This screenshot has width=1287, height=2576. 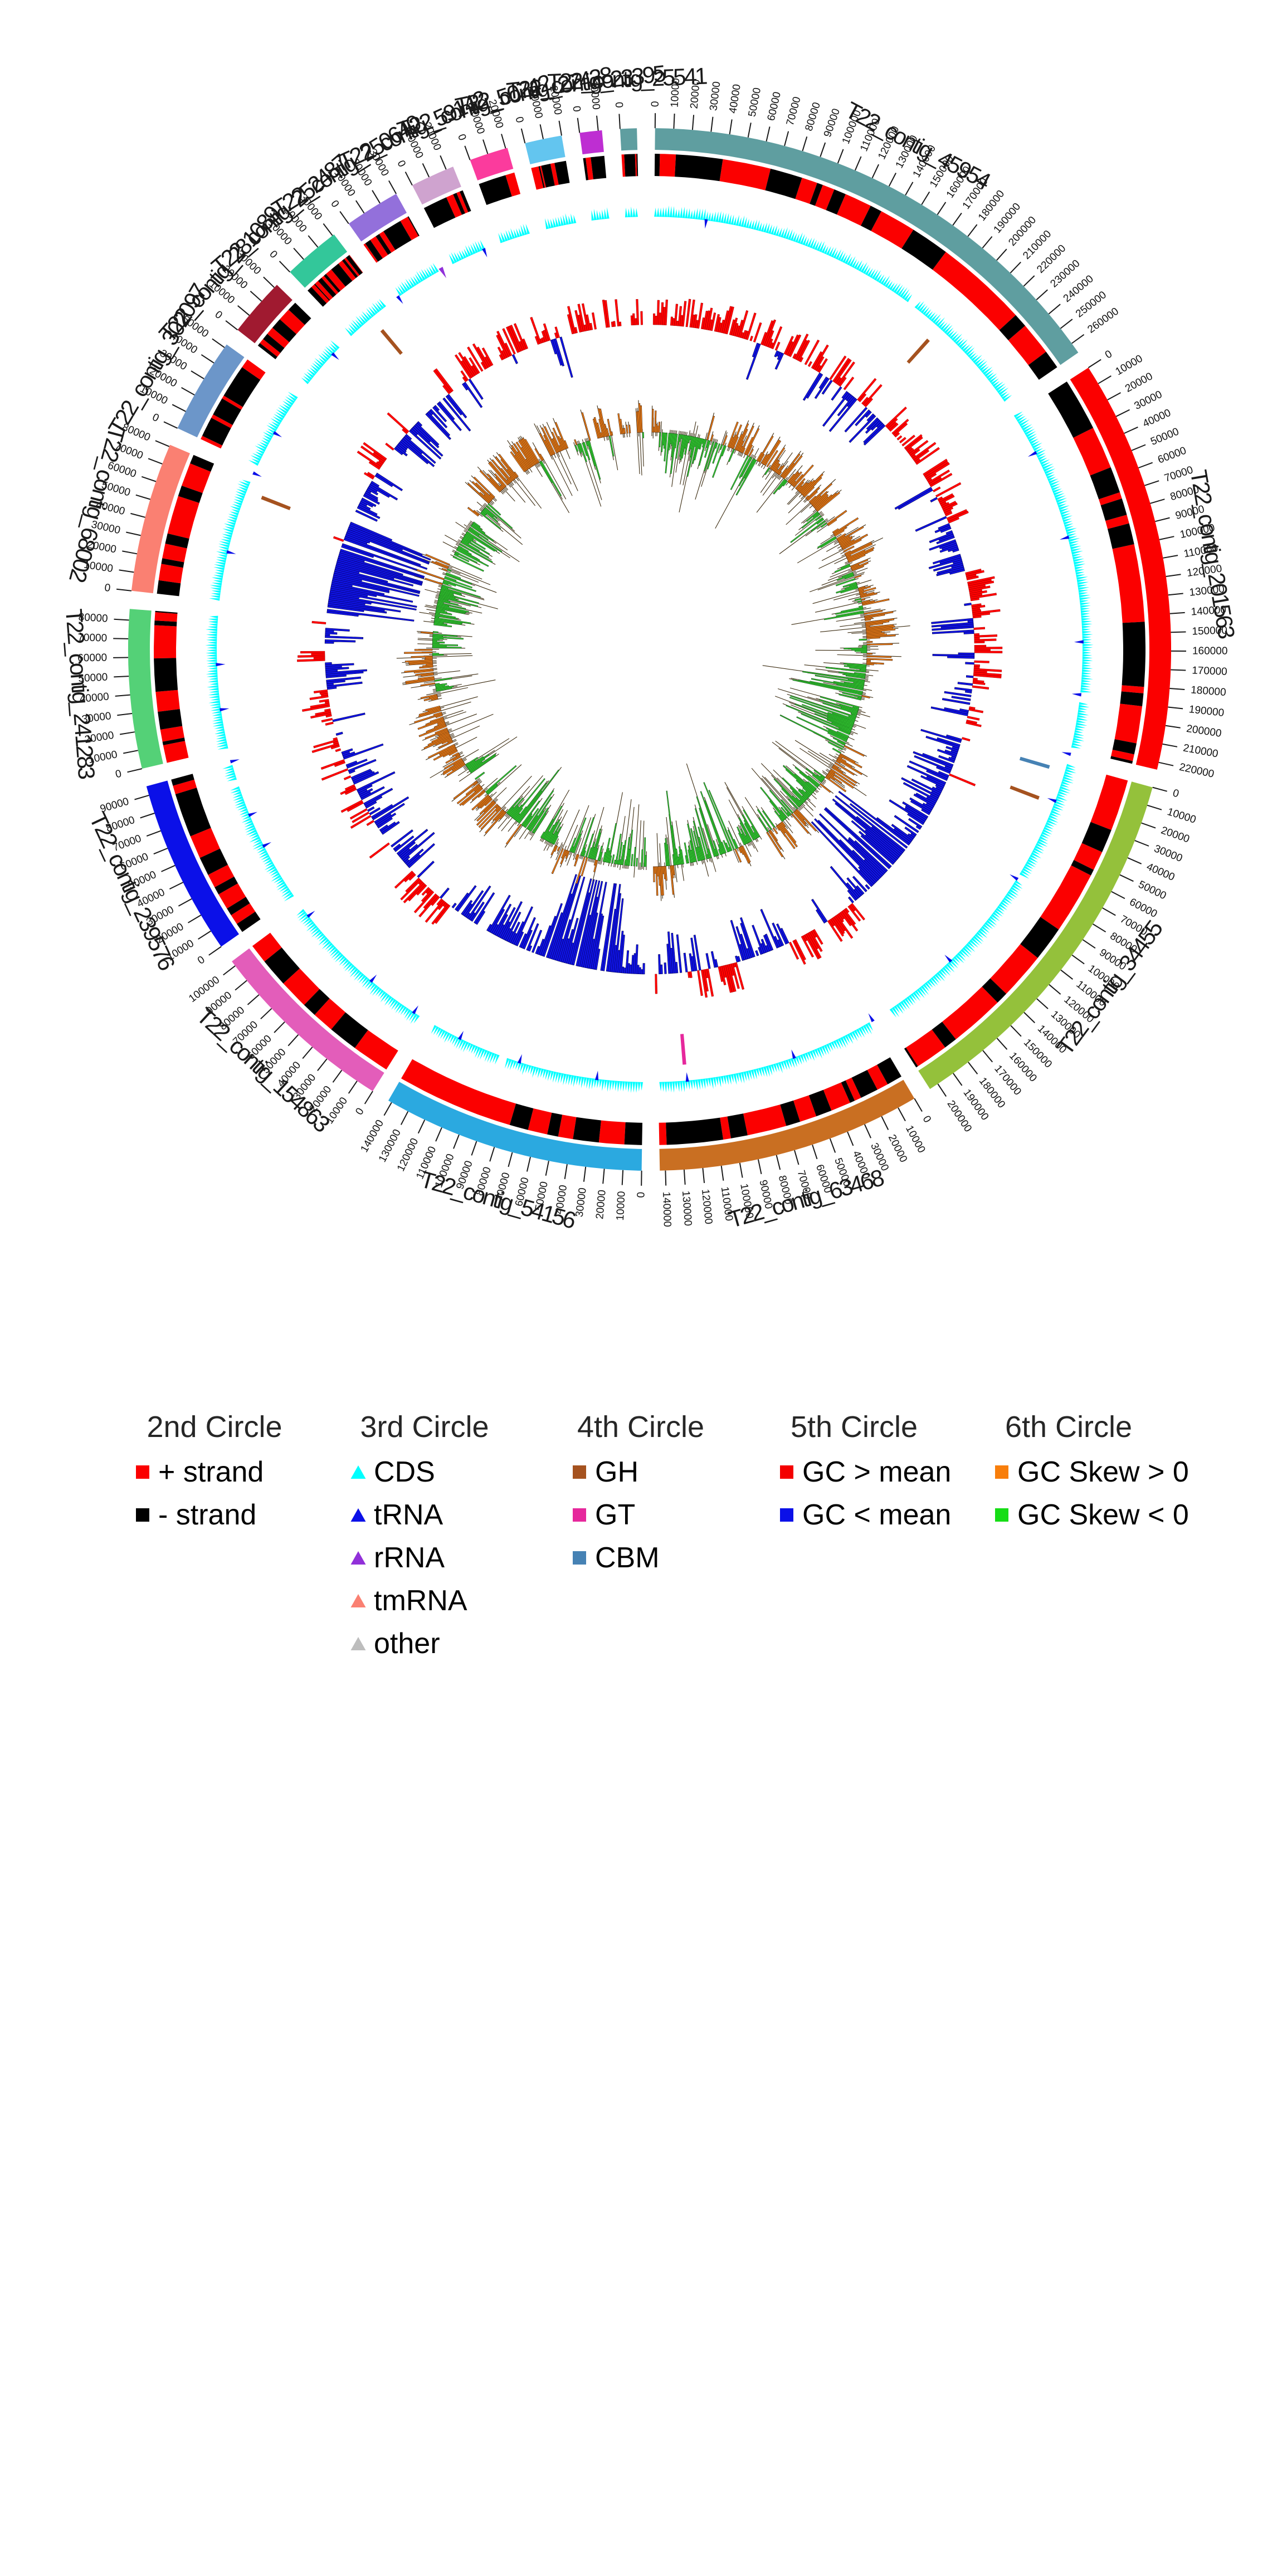 What do you see at coordinates (1103, 1515) in the screenshot?
I see `svg-text: GC Skew < 0` at bounding box center [1103, 1515].